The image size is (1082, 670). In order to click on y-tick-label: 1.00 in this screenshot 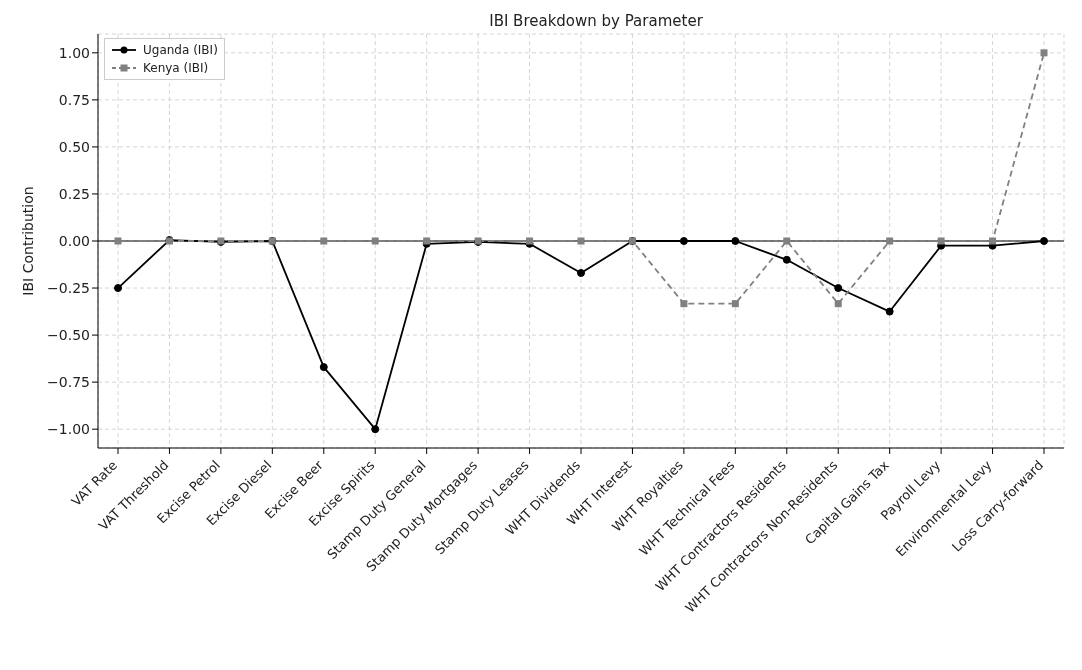, I will do `click(74, 52)`.